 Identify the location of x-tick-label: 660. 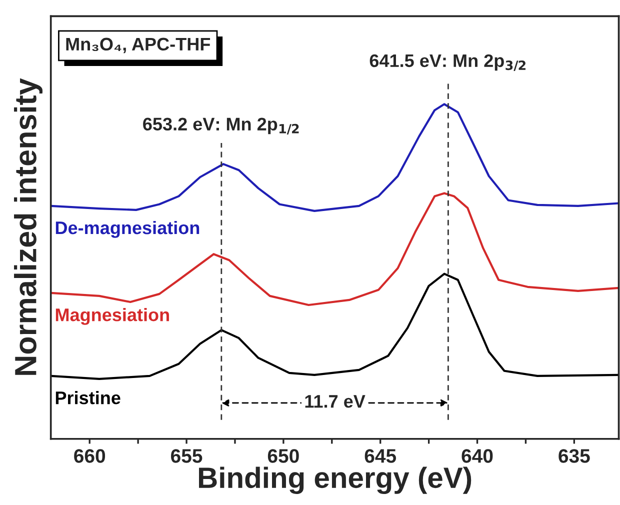
(90, 456).